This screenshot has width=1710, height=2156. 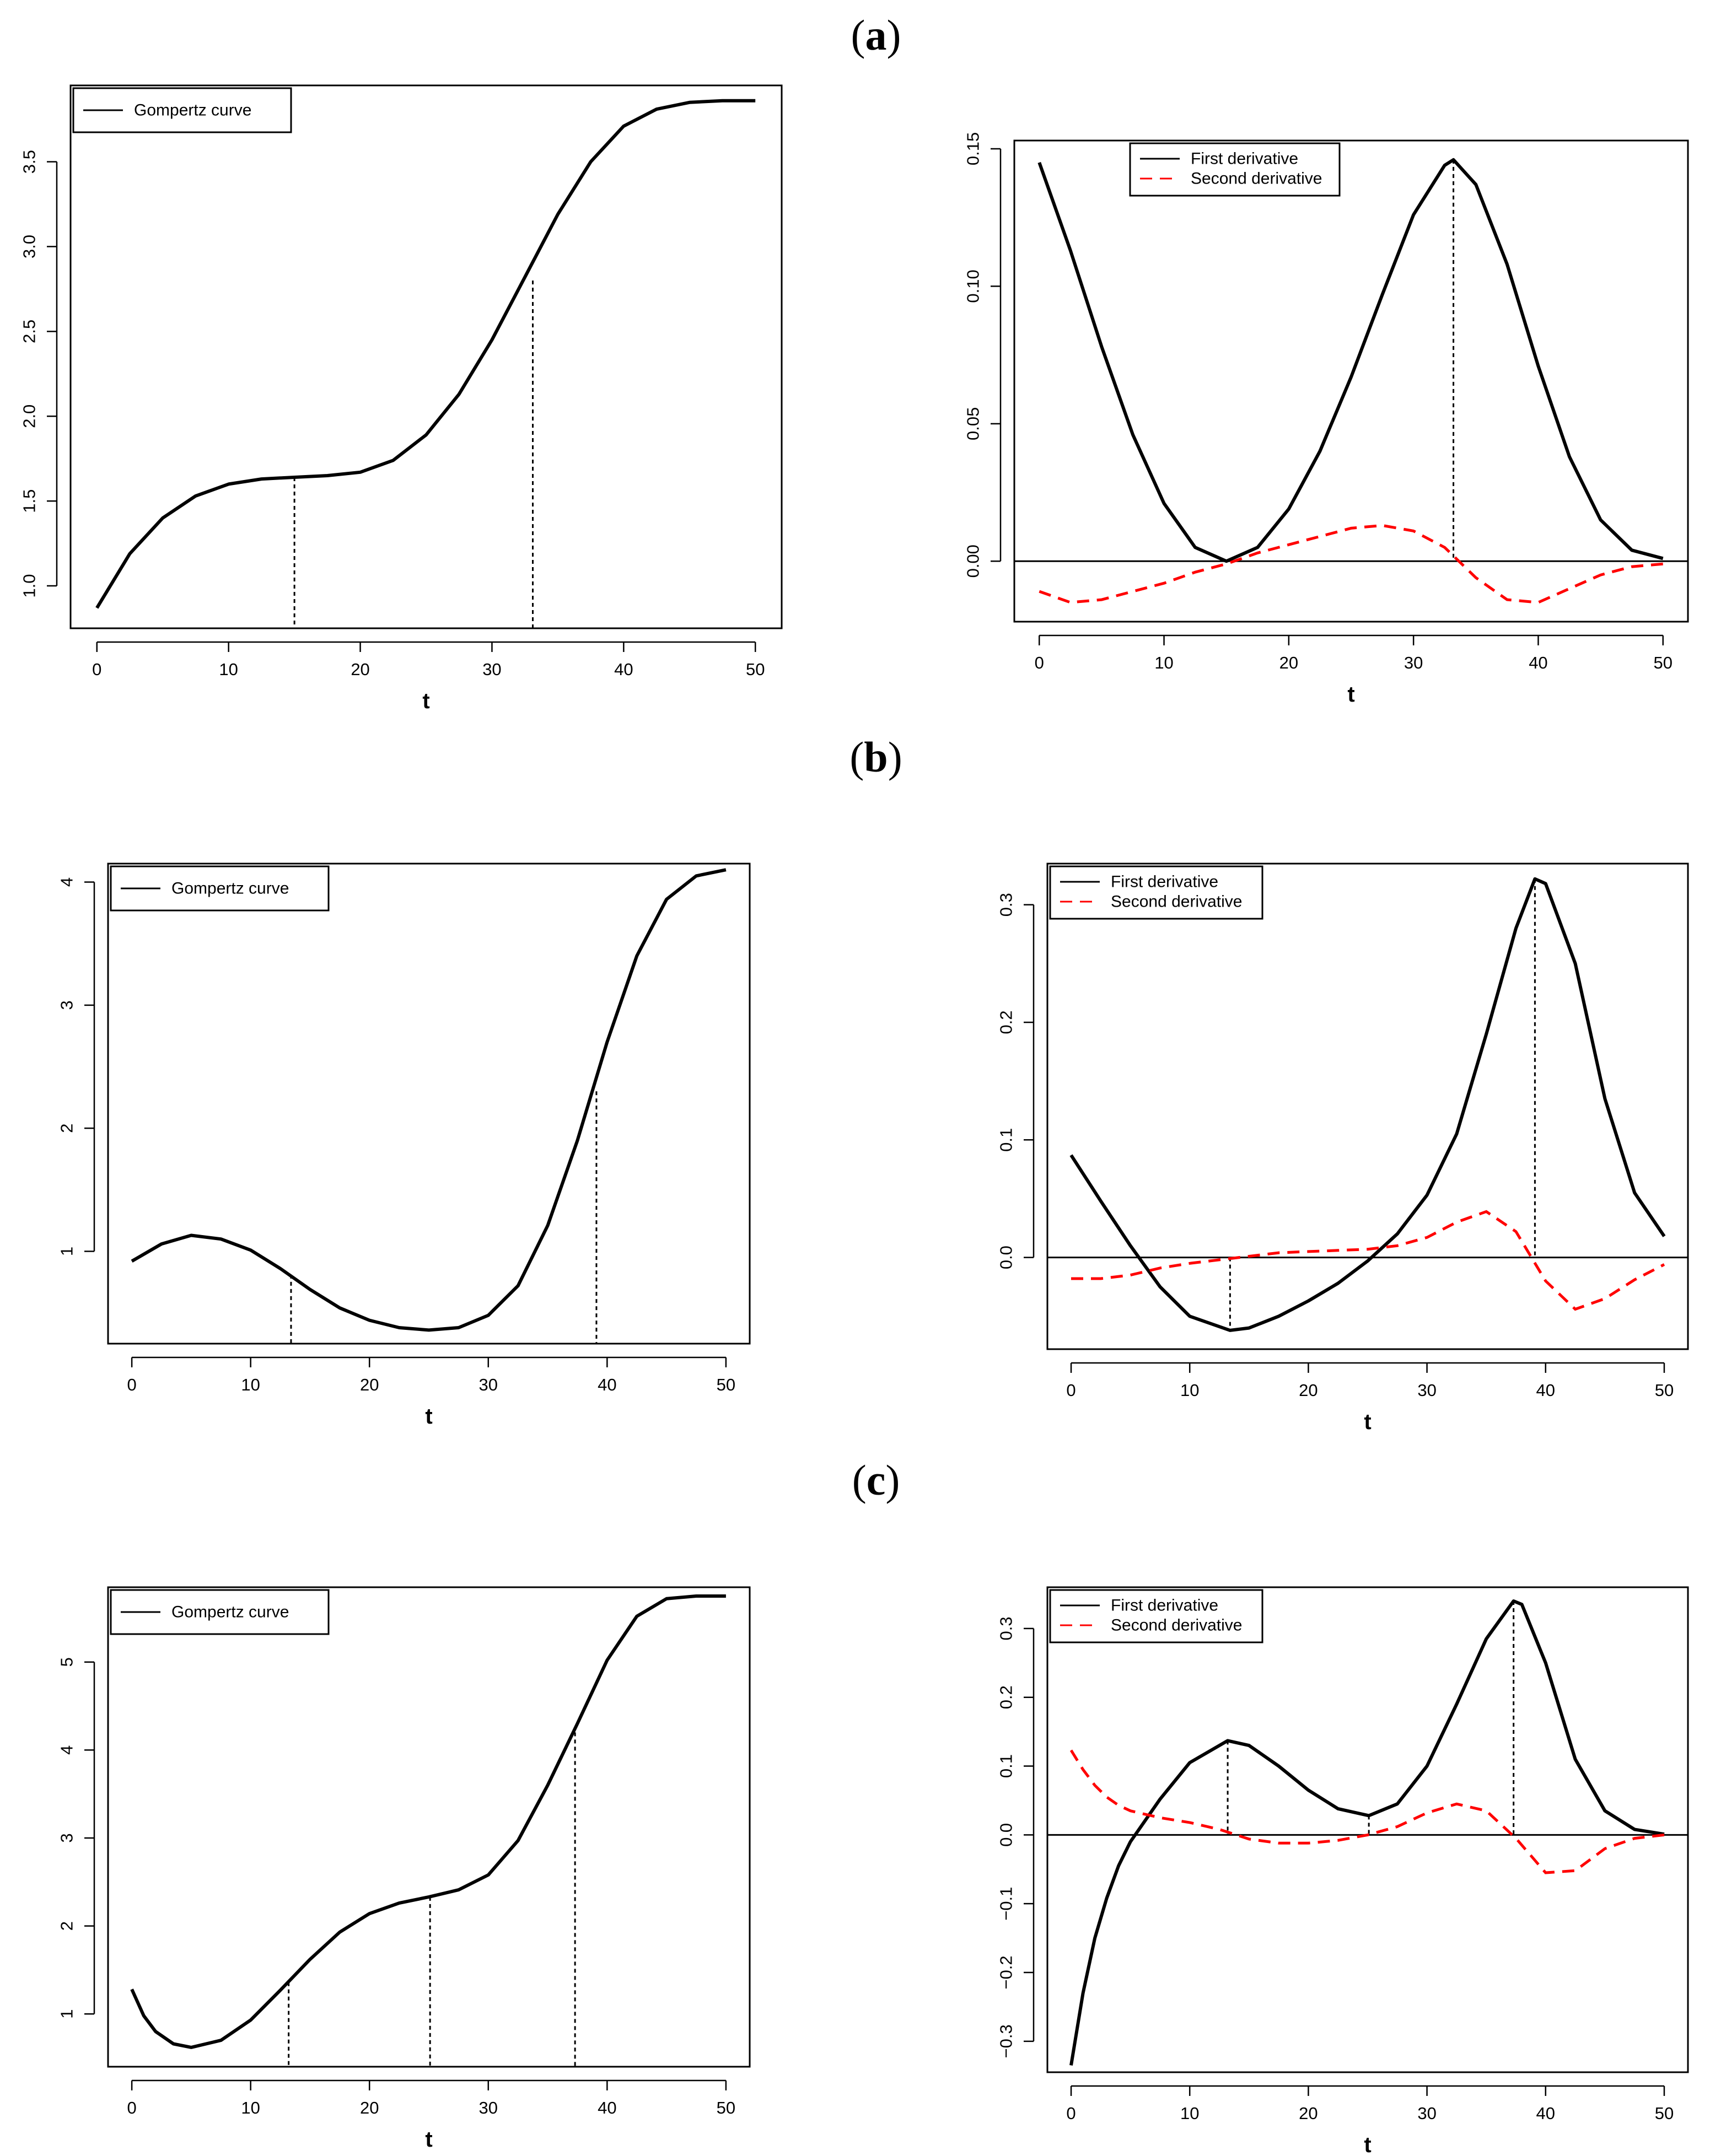 I want to click on y-tick-label: 2.0, so click(x=29, y=416).